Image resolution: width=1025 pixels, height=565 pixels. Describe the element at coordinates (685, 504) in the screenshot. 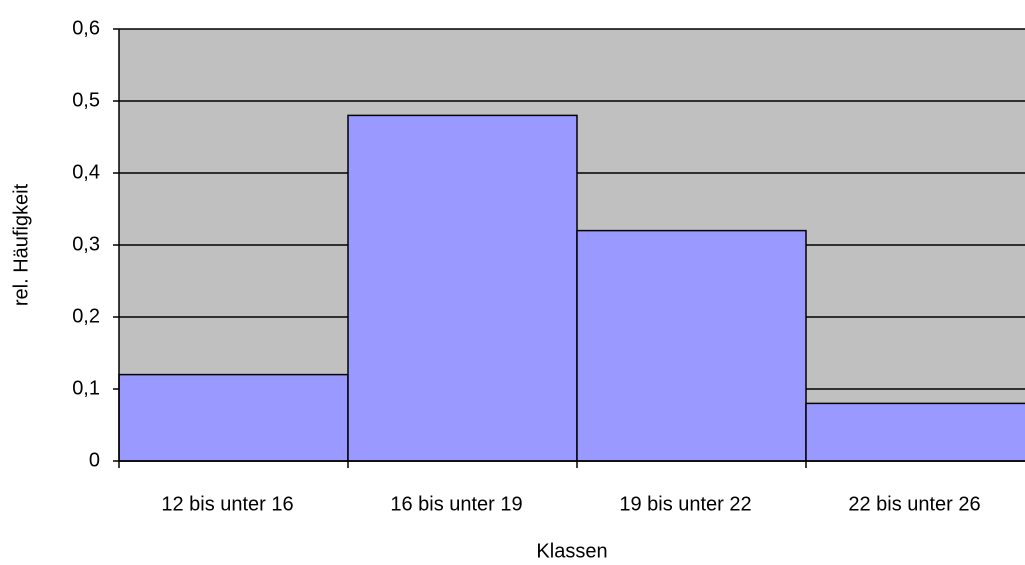

I see `x-tick-label: 19 bis unter 22` at that location.